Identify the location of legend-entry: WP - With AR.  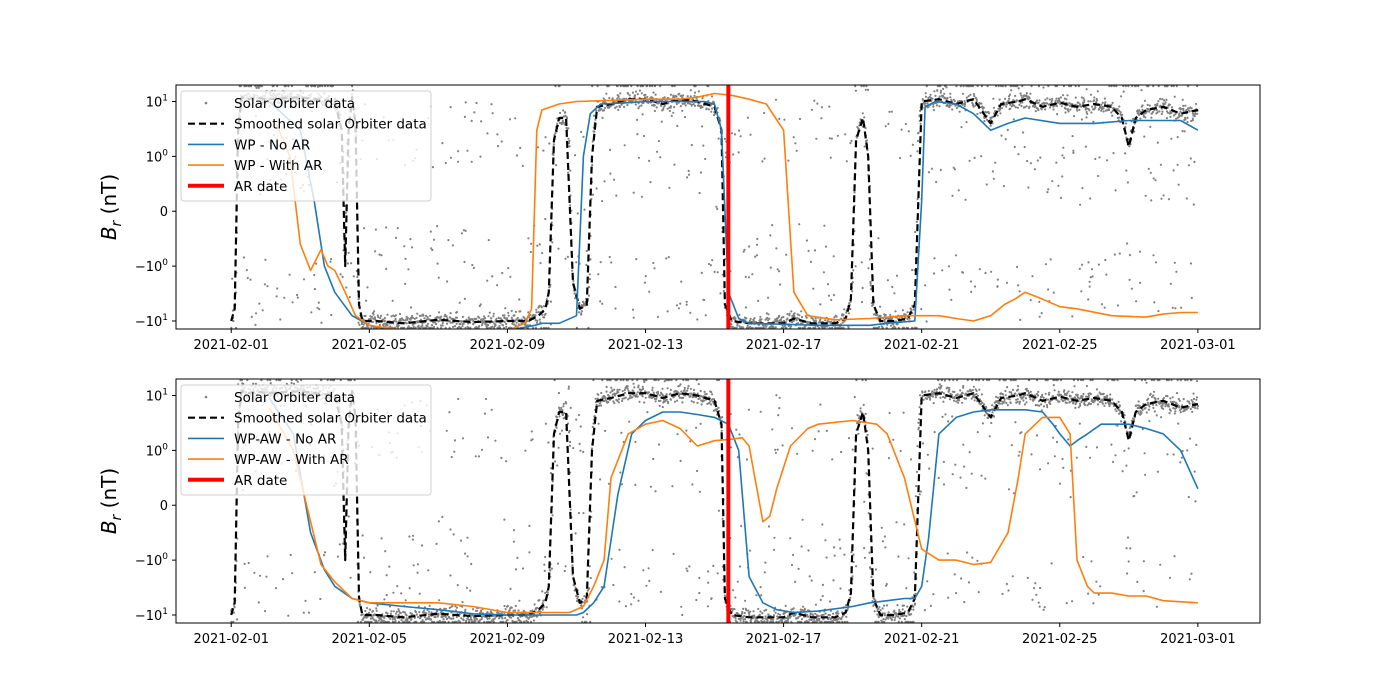
(255, 166).